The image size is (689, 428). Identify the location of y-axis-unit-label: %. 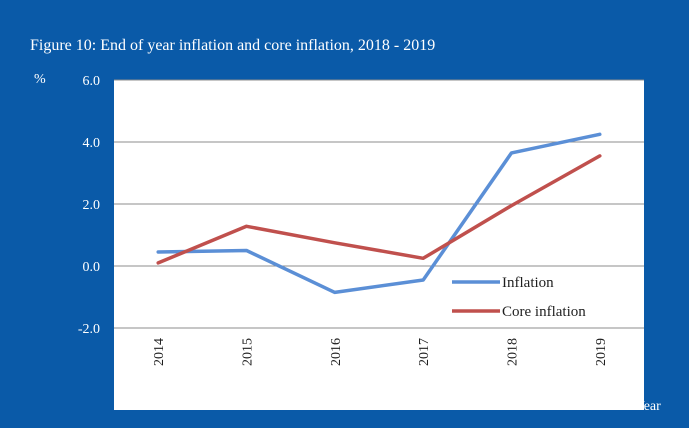
(40, 79).